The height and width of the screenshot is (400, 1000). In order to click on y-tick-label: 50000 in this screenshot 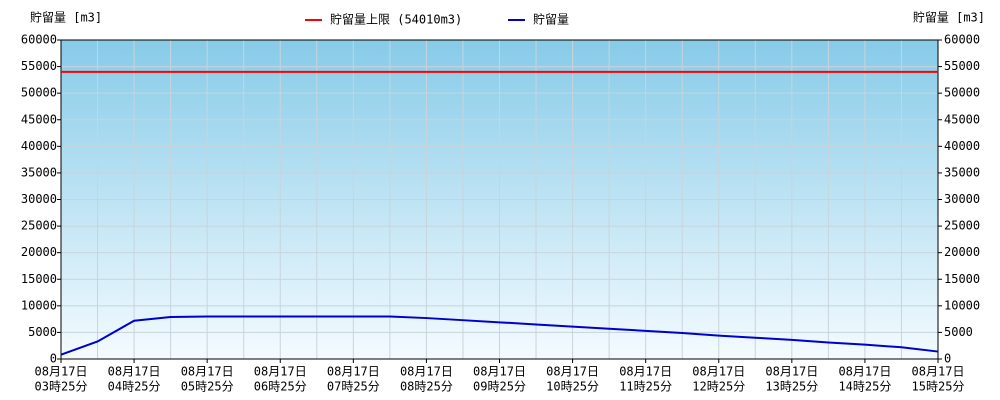, I will do `click(39, 93)`.